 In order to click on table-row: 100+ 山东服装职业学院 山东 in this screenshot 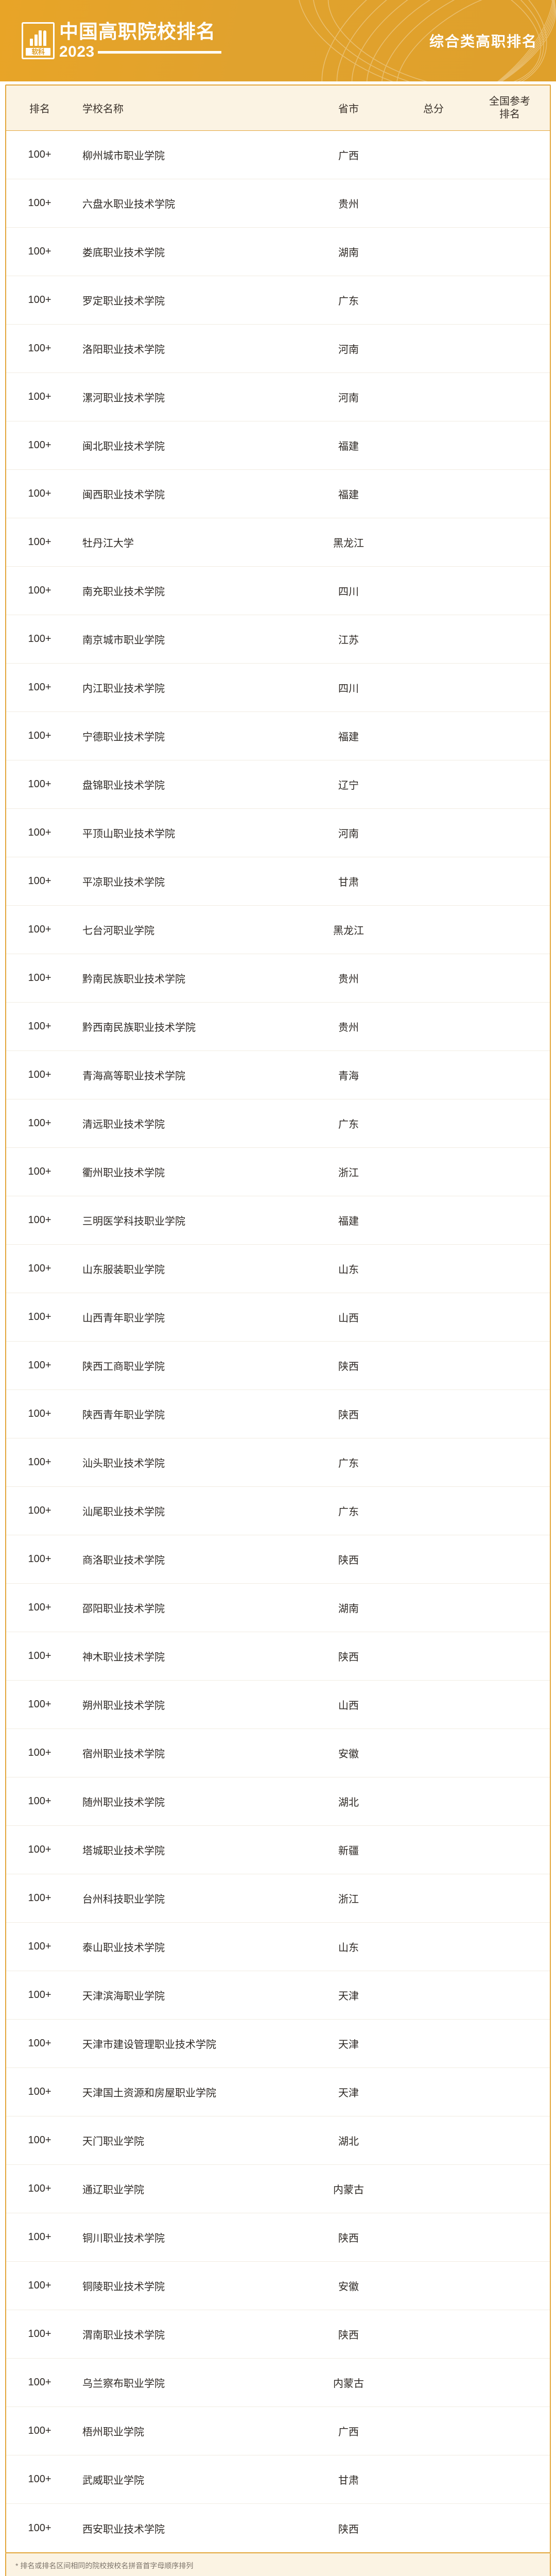, I will do `click(278, 1269)`.